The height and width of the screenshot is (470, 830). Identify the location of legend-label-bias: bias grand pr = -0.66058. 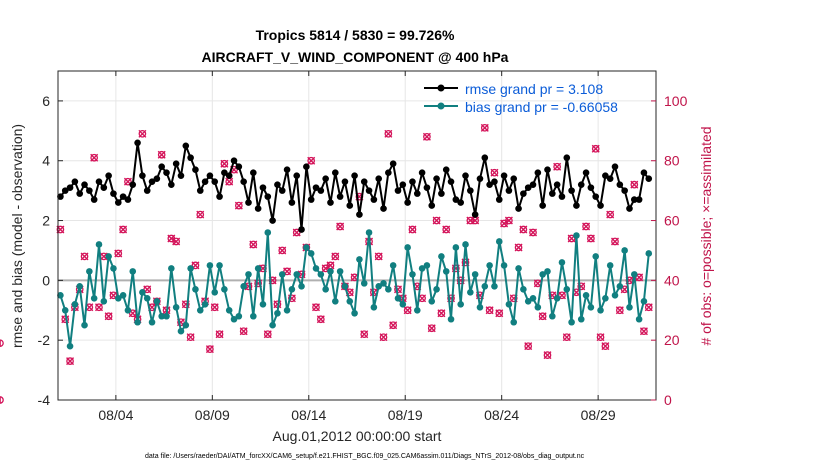
(541, 107).